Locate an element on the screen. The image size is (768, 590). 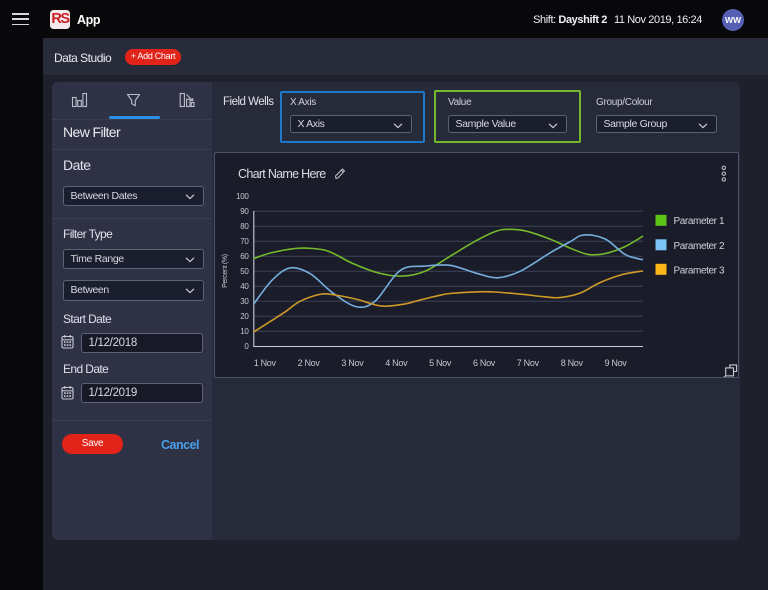
svg-text: 0 is located at coordinates (246, 346).